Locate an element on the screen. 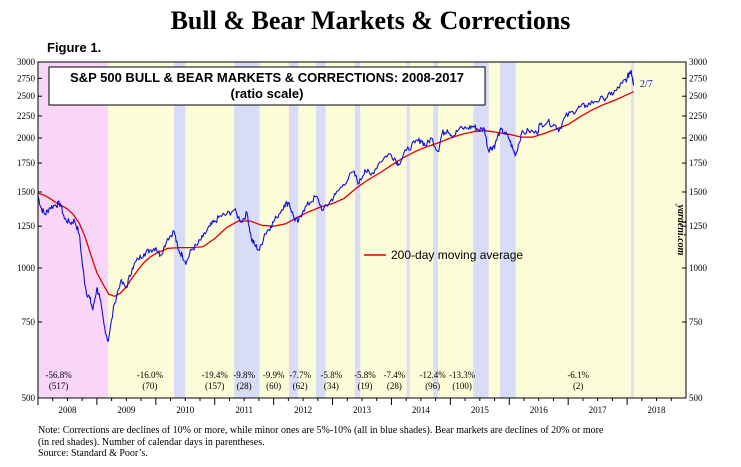 Image resolution: width=741 pixels, height=467 pixels. annotation-pct: -9.9% is located at coordinates (274, 375).